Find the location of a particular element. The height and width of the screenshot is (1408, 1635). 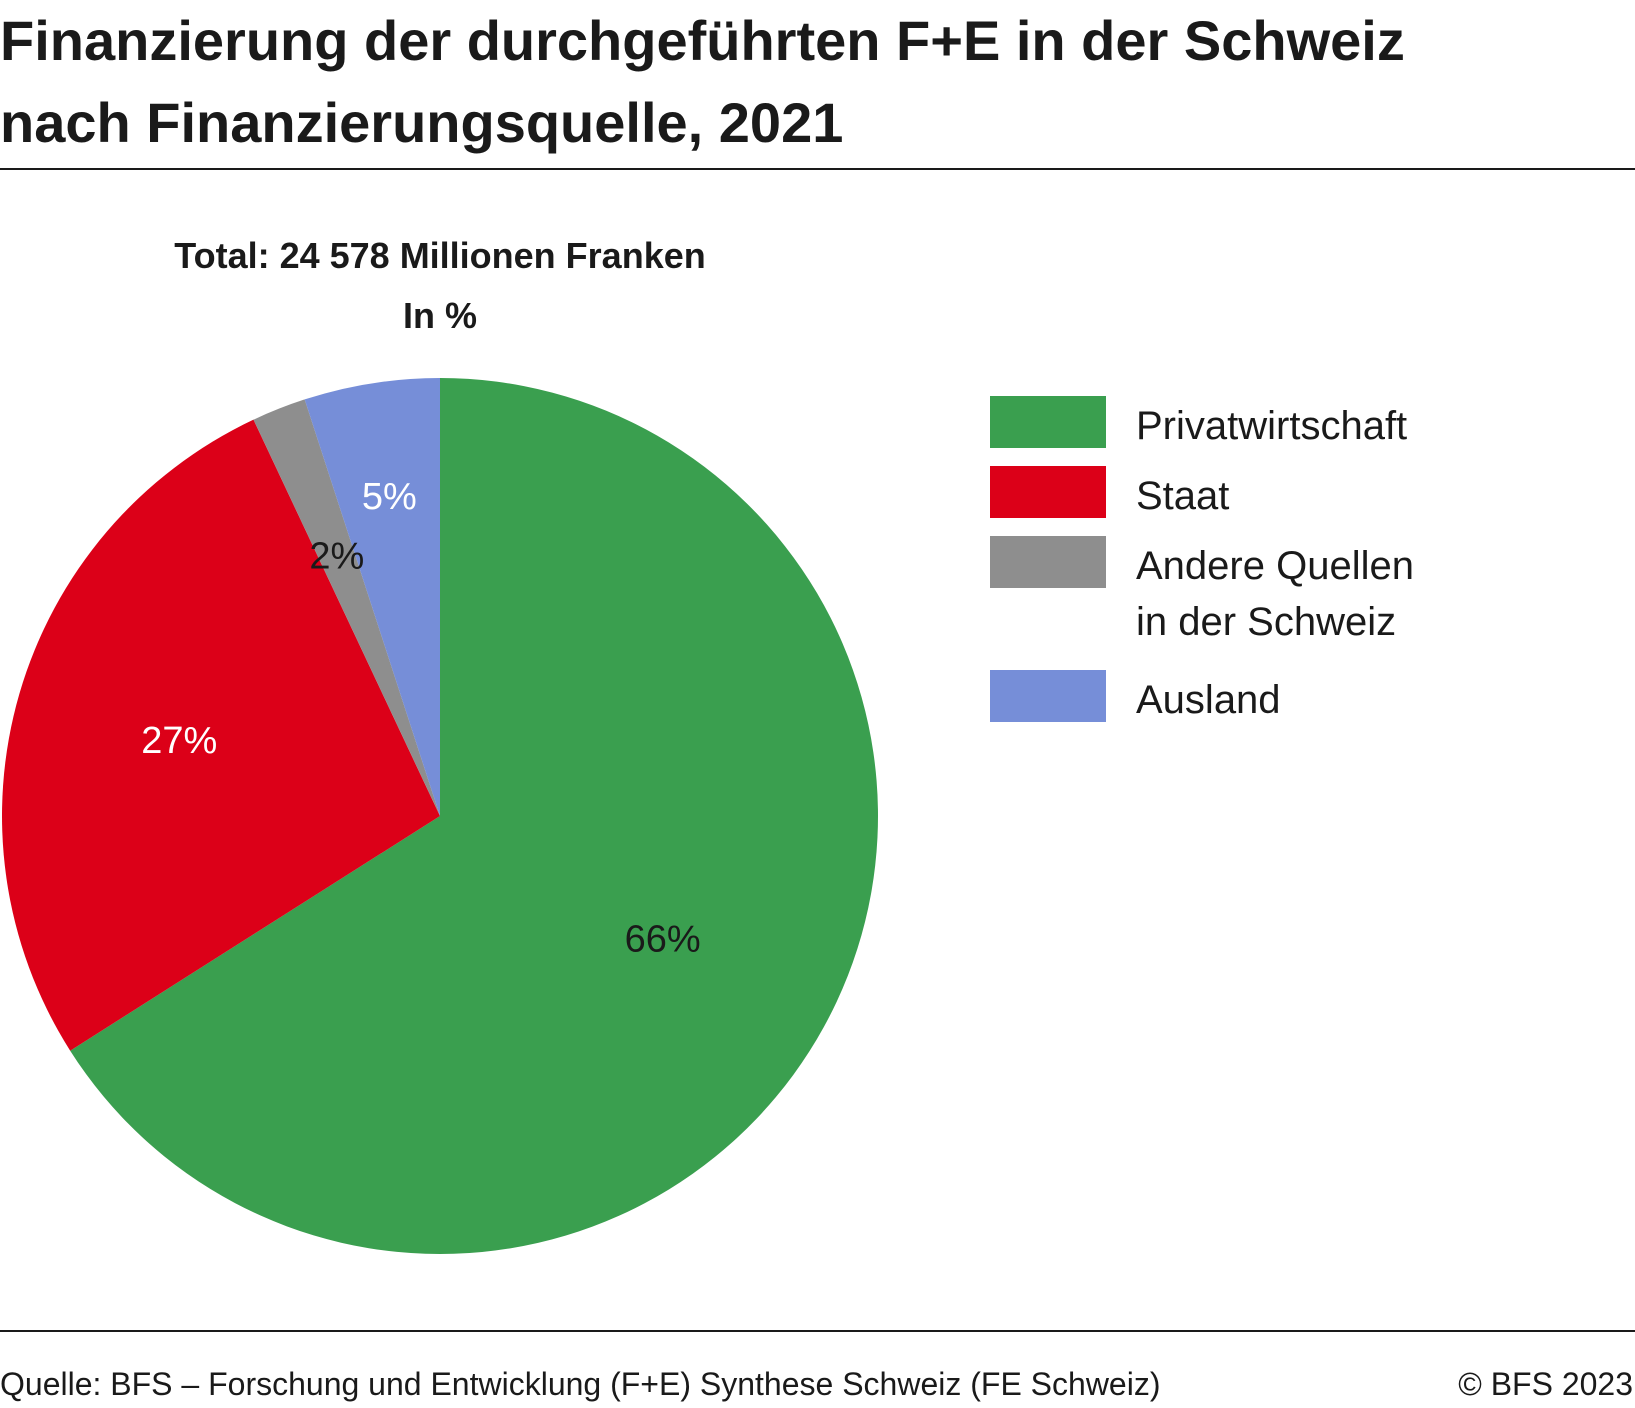

copyright-note: © BFS 2023 is located at coordinates (1545, 1384).